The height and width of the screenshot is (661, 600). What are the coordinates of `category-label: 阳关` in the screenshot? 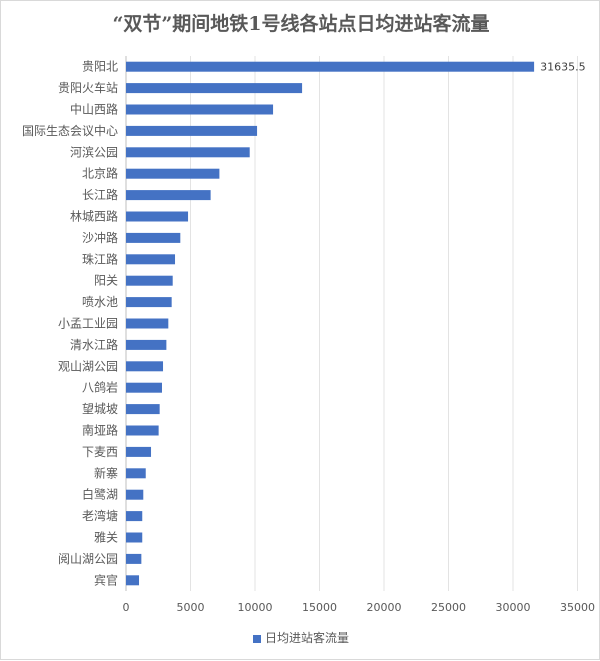 It's located at (106, 281).